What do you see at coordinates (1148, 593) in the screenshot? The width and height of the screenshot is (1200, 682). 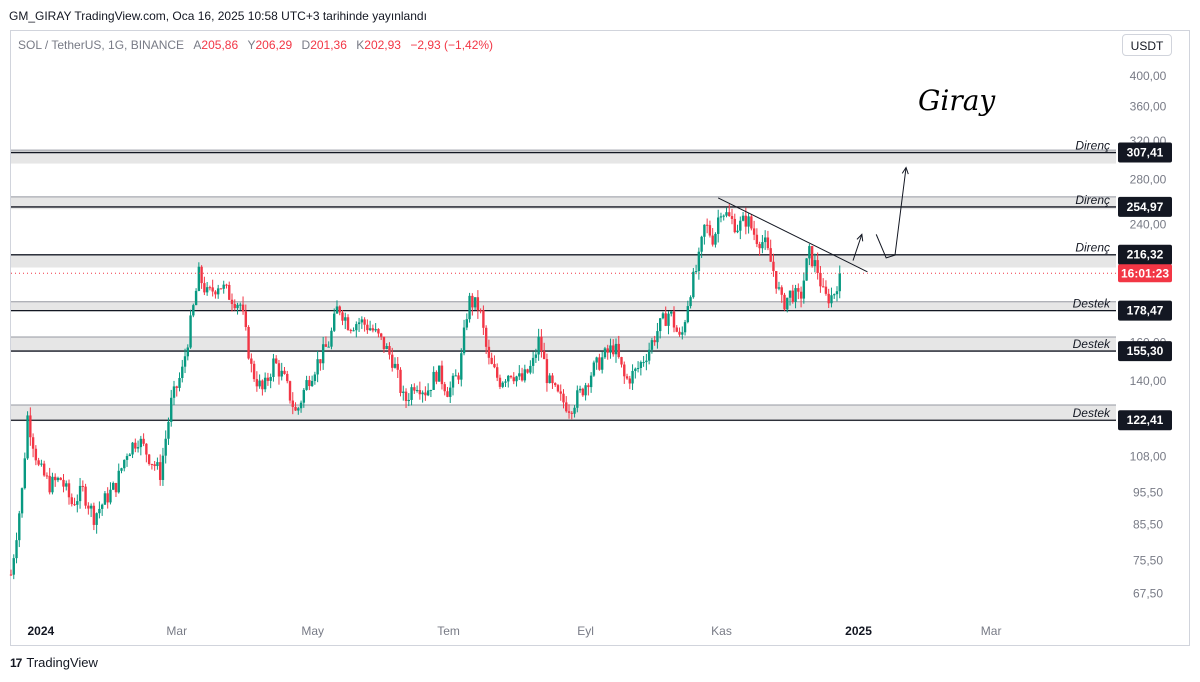 I see `price-tick: 67,50` at bounding box center [1148, 593].